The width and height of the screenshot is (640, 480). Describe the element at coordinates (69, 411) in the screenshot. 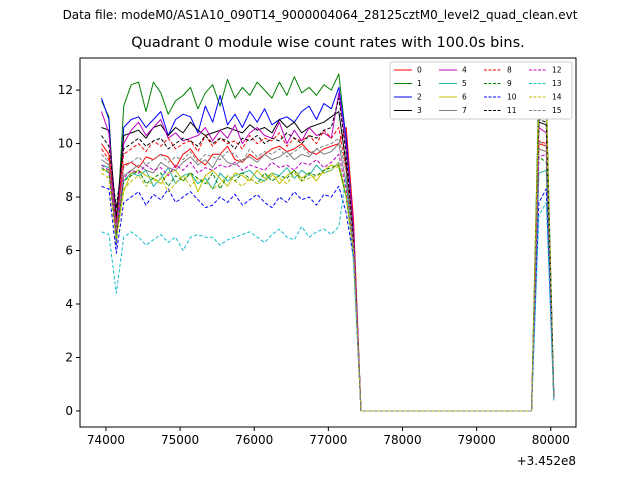

I see `y-tick-label: 0` at that location.